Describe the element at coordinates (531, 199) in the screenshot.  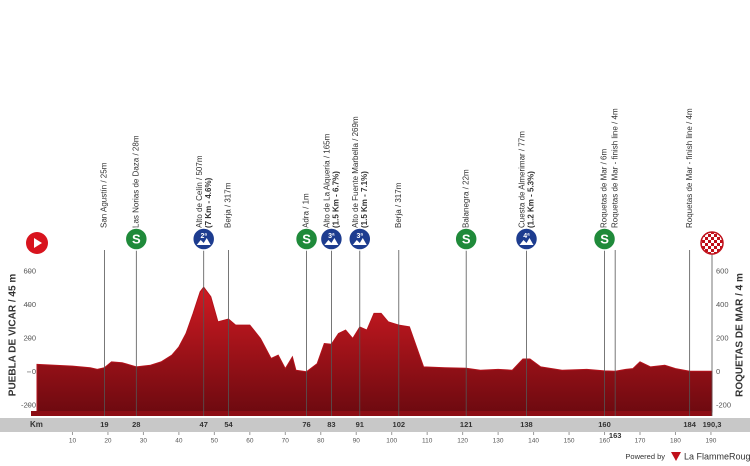
I see `waypoint-detail: (1.2 Km - 5.3%)` at that location.